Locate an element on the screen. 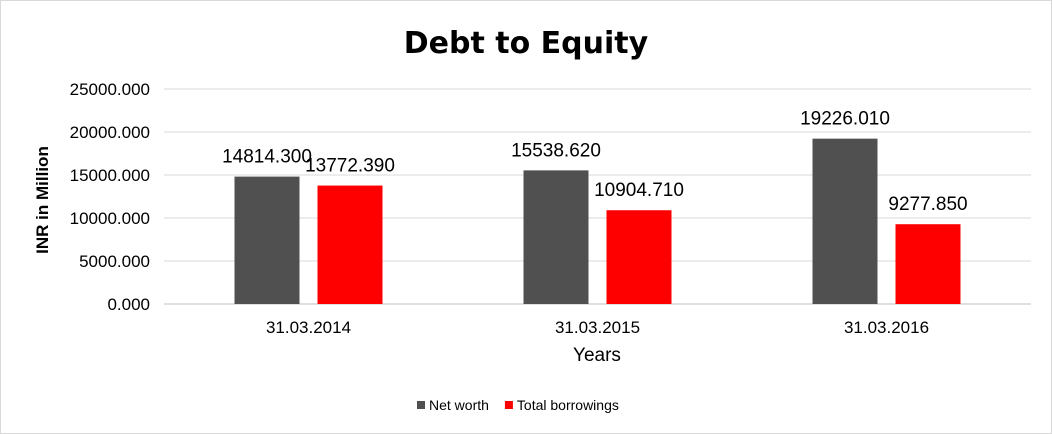  data-label: 9277.850 is located at coordinates (927, 204).